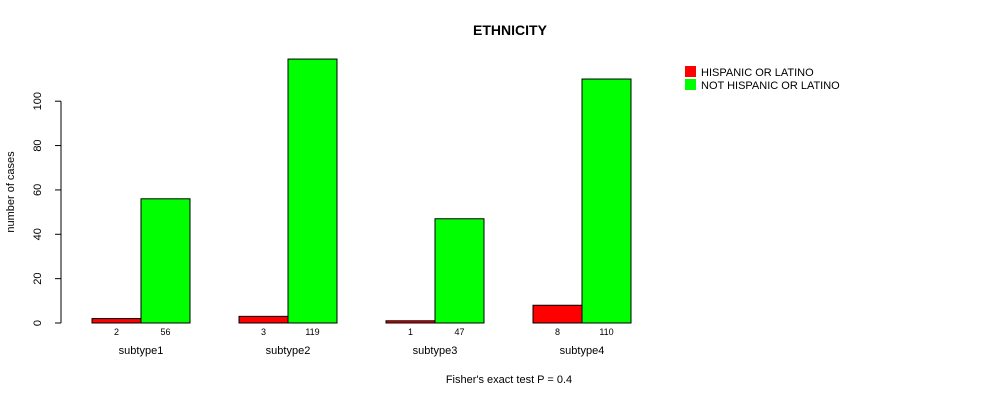 The height and width of the screenshot is (400, 990). I want to click on y-axis-label: number of cases, so click(11, 192).